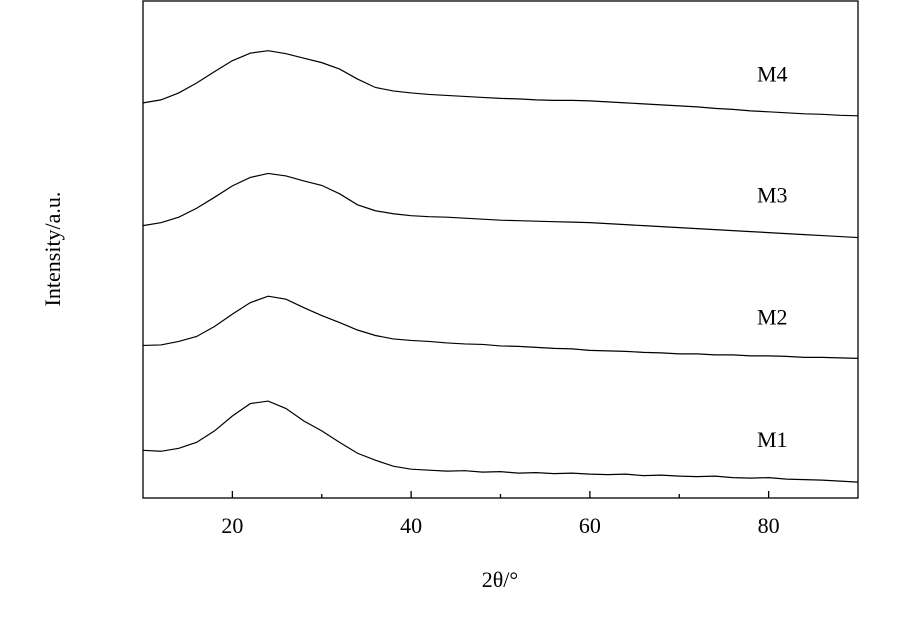 This screenshot has width=904, height=625. I want to click on y-axis-label: Intensity/a.u., so click(52, 249).